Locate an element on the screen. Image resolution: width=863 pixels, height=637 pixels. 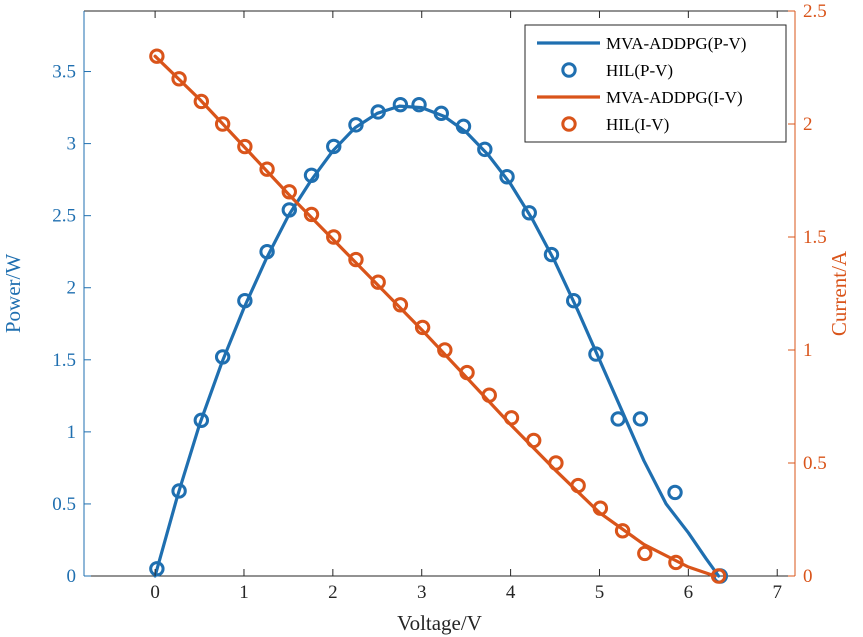
x-tick-label: 3 is located at coordinates (422, 592).